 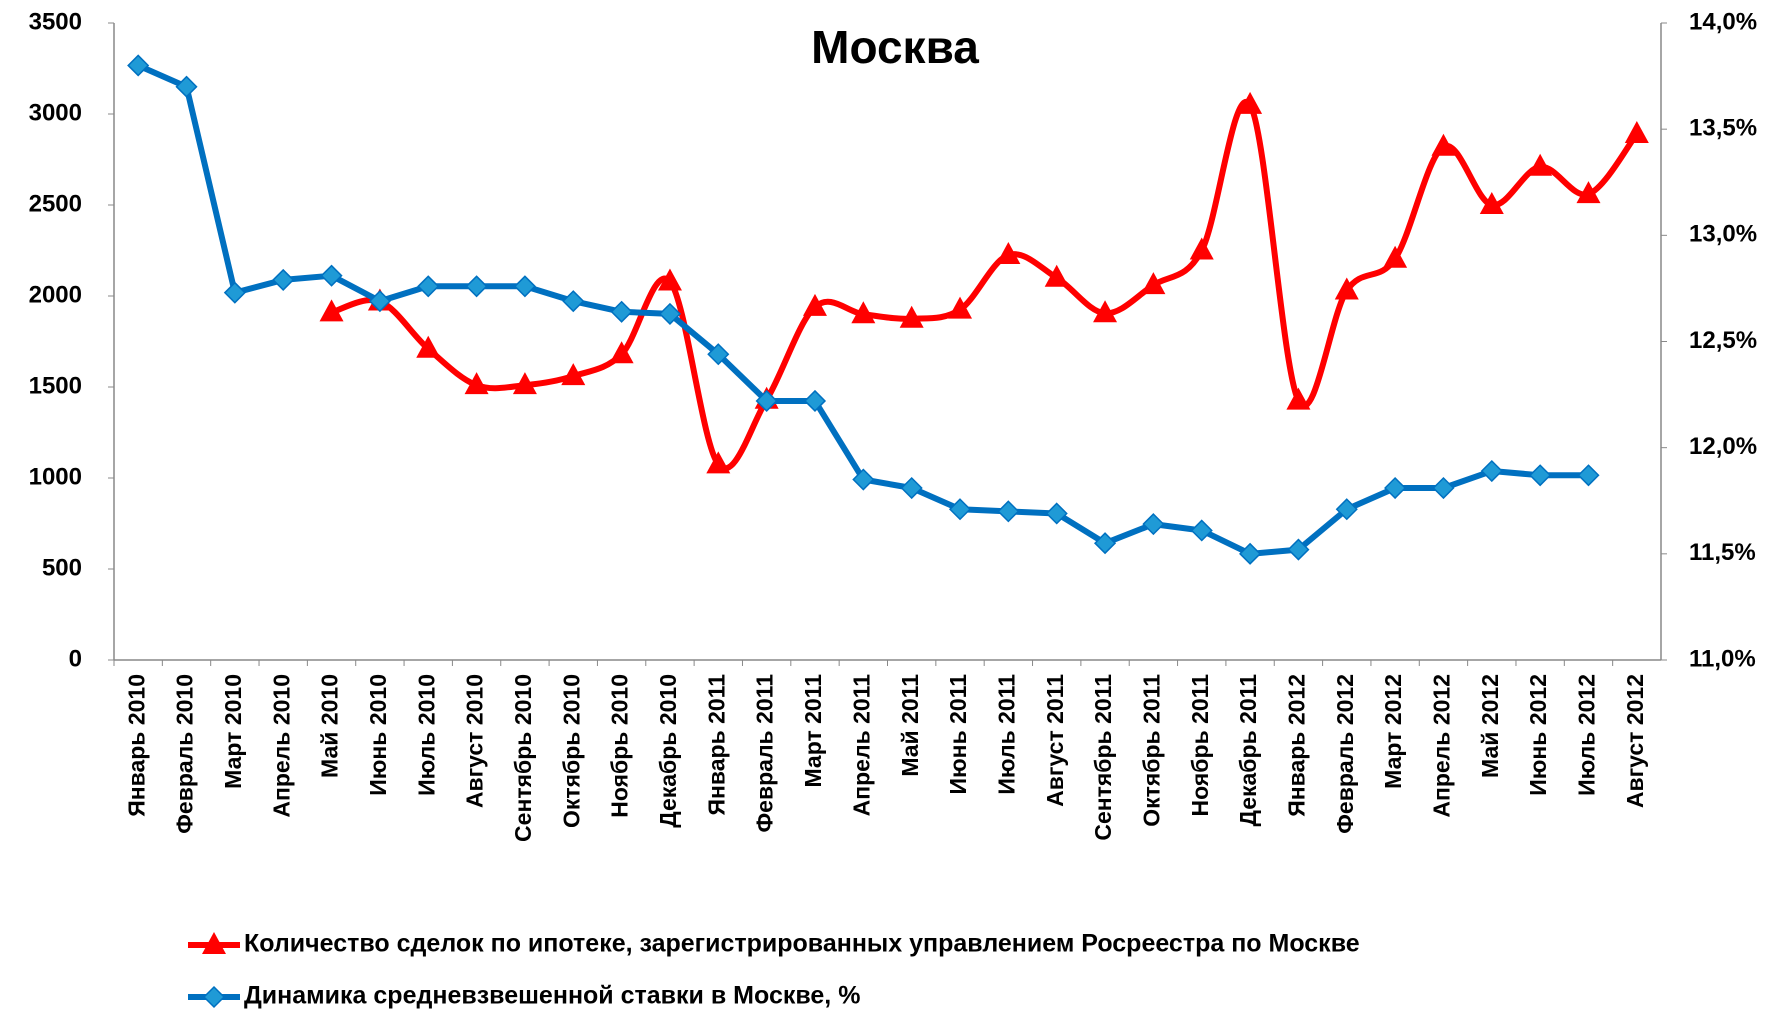 I want to click on x-tick-label: Январь 2011, so click(x=716, y=745).